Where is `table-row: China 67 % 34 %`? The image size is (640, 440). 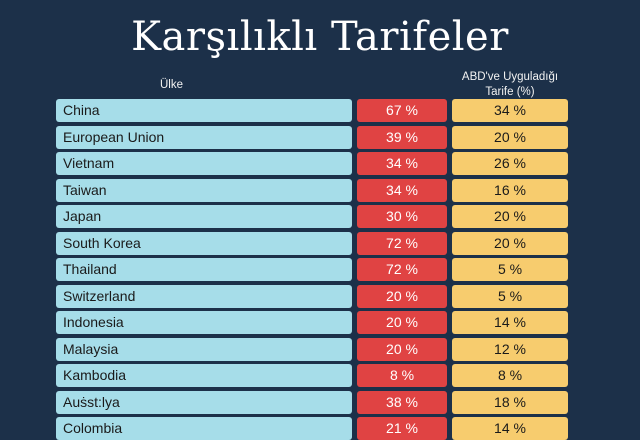 table-row: China 67 % 34 % is located at coordinates (320, 110).